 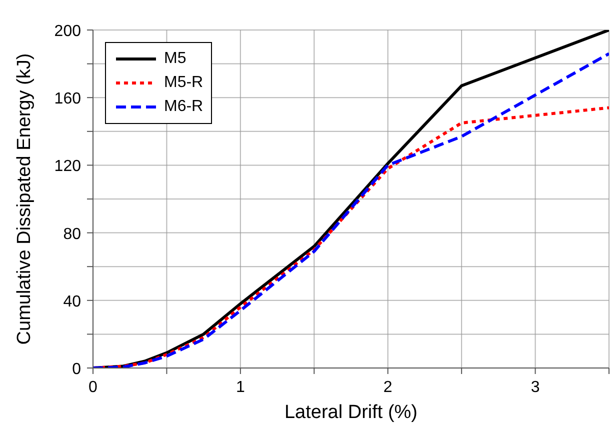 What do you see at coordinates (240, 387) in the screenshot?
I see `x-tick-label: 1` at bounding box center [240, 387].